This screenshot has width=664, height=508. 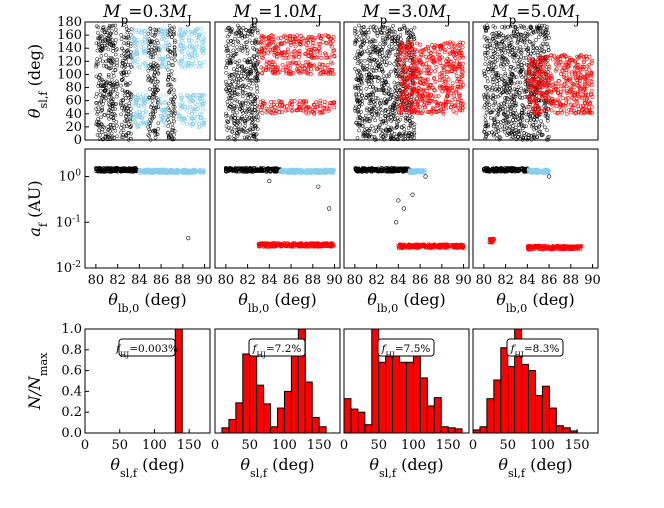 I want to click on x-tick-label: 80, so click(x=96, y=280).